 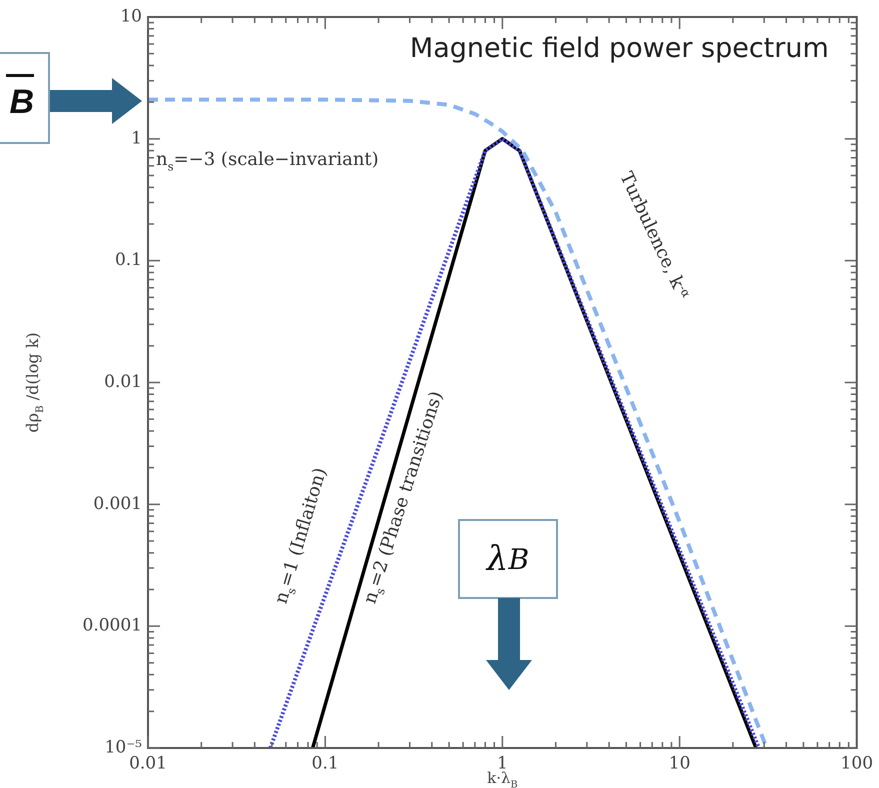 I want to click on y-tick-label: 0.0001, so click(x=112, y=626).